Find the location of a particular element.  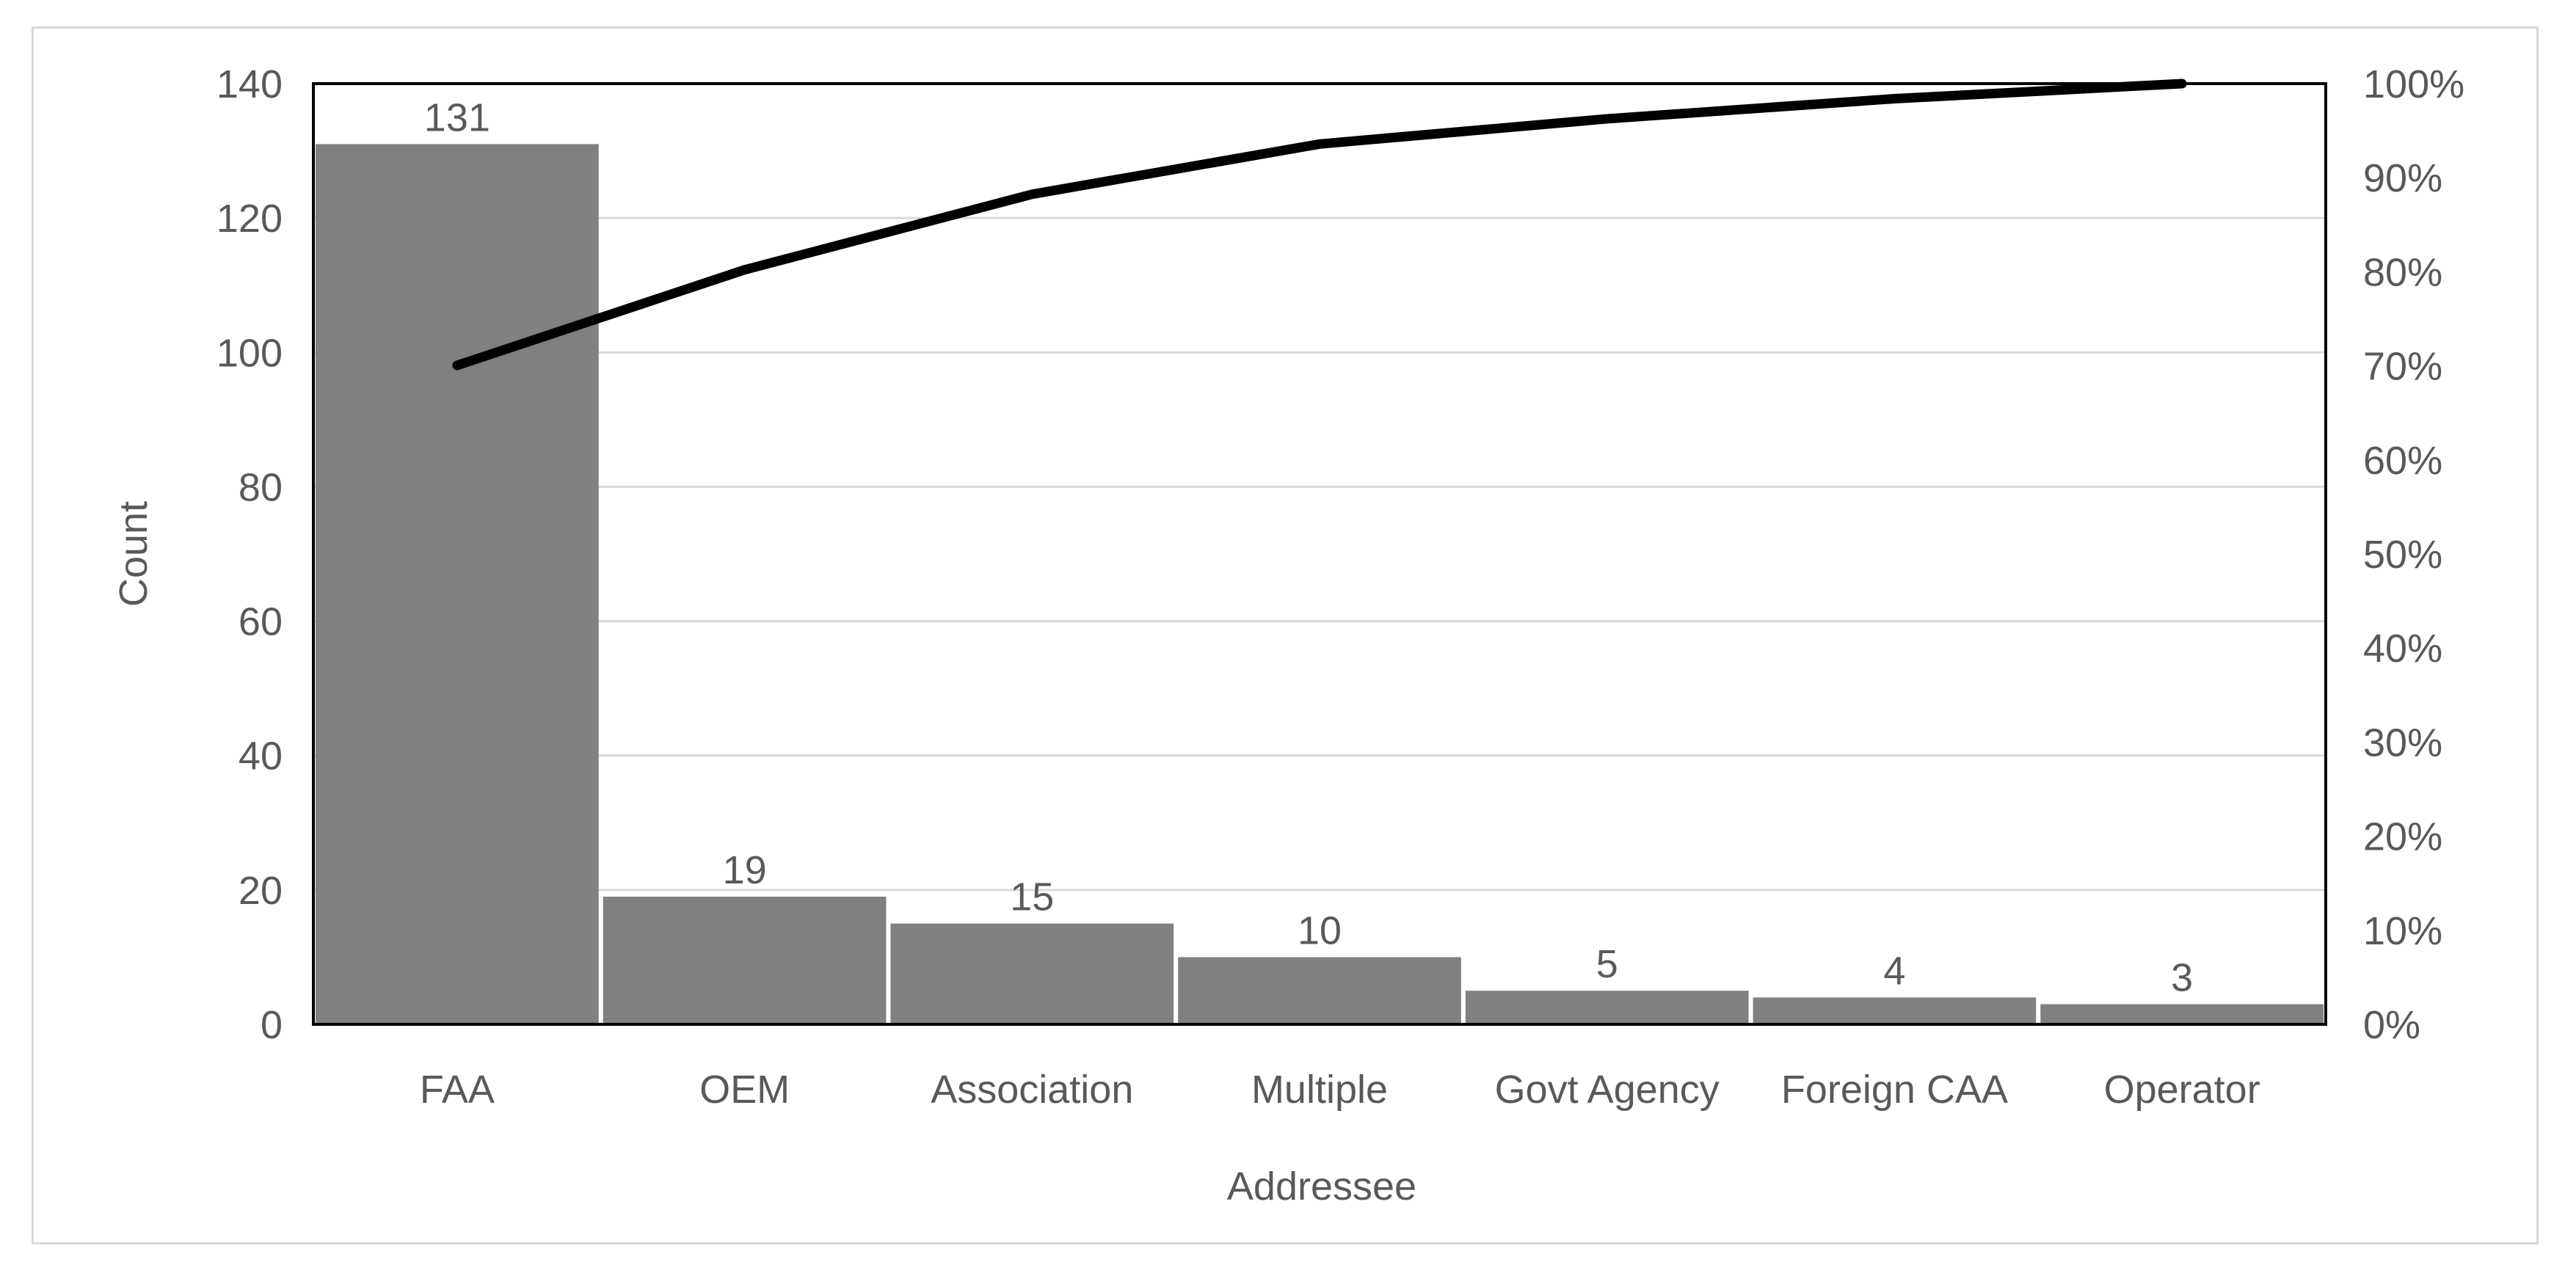

x-tick-label: Association is located at coordinates (1032, 1090).